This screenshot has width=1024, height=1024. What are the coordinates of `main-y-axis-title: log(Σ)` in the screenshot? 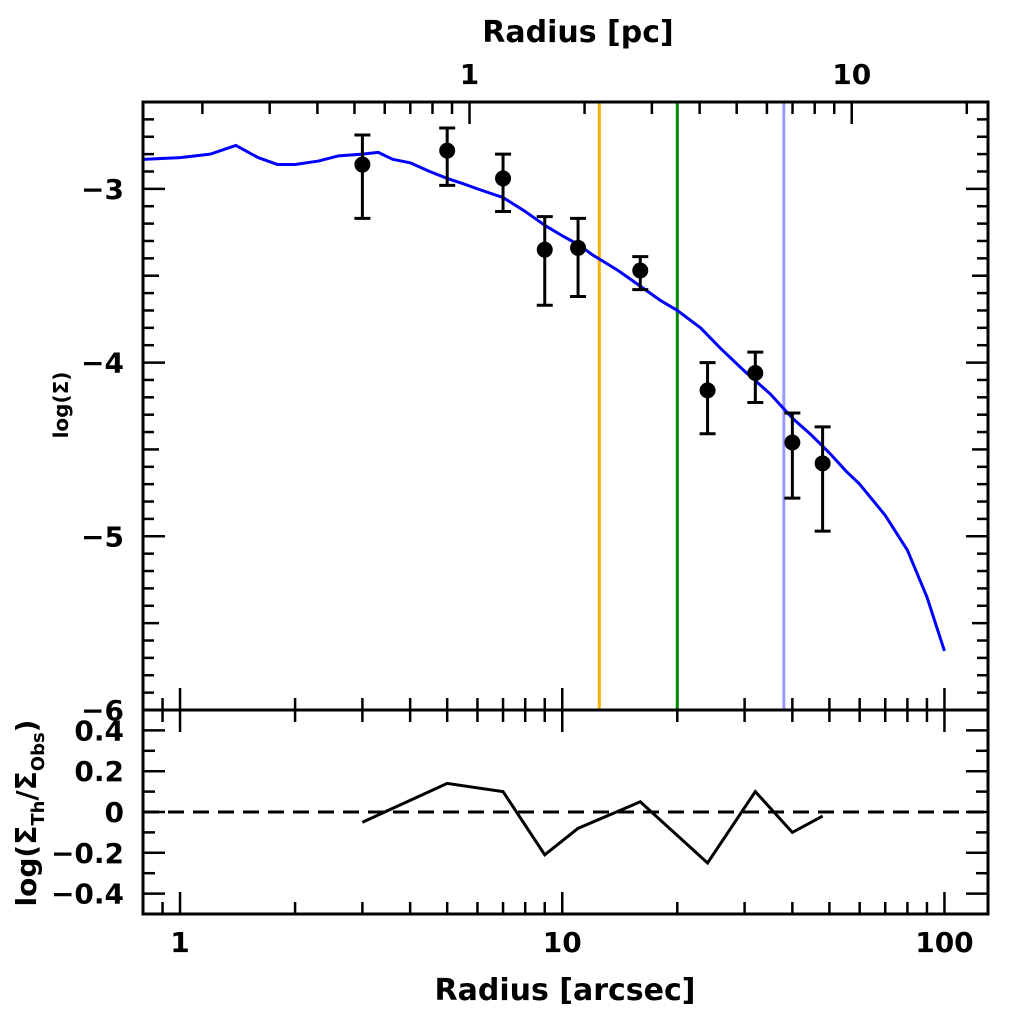 It's located at (61, 405).